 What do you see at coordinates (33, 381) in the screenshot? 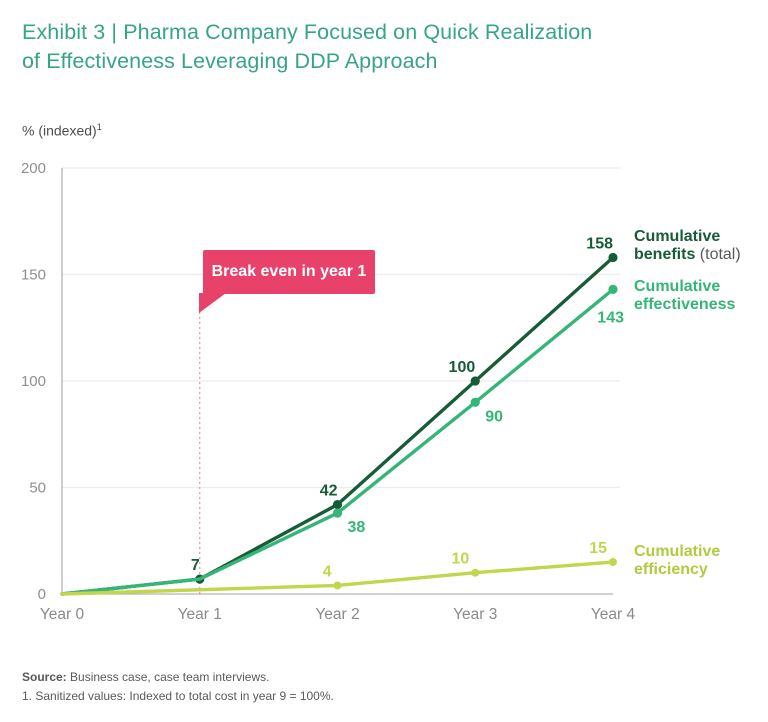
I see `y-tick-100: 100` at bounding box center [33, 381].